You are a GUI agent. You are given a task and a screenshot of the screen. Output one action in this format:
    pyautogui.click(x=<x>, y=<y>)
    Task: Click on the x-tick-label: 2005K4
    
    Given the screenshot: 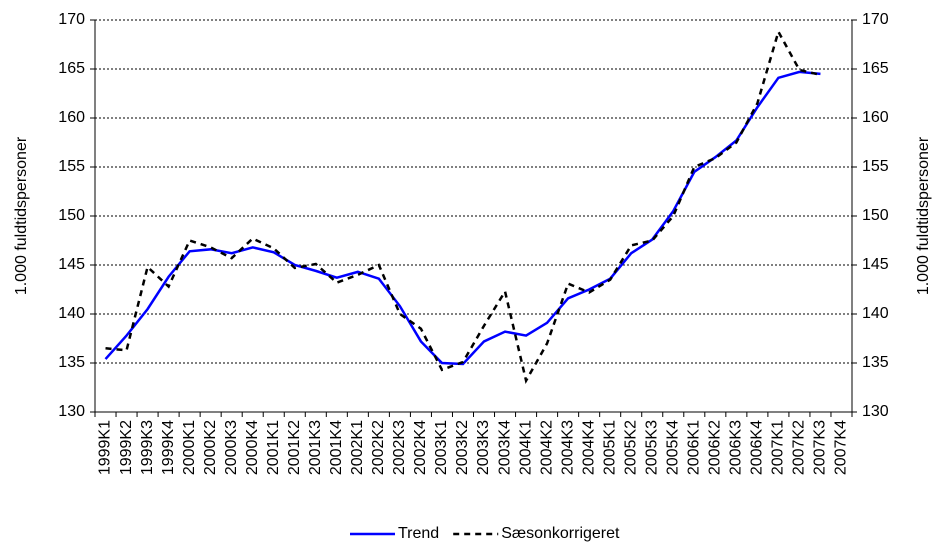 What is the action you would take?
    pyautogui.click(x=672, y=447)
    